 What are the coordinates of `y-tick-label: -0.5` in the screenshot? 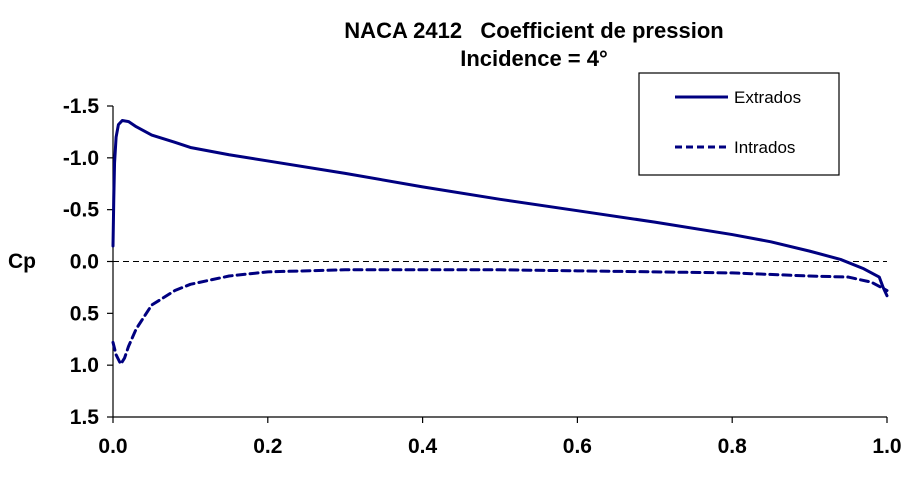 It's located at (81, 210).